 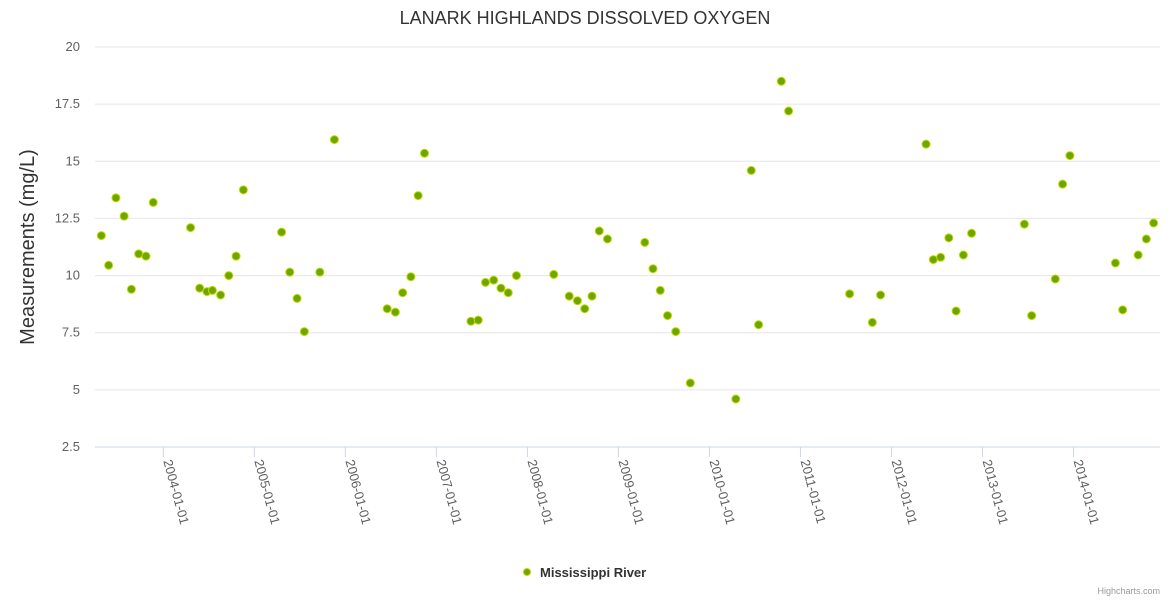 I want to click on legend: Mississippi River, so click(x=585, y=572).